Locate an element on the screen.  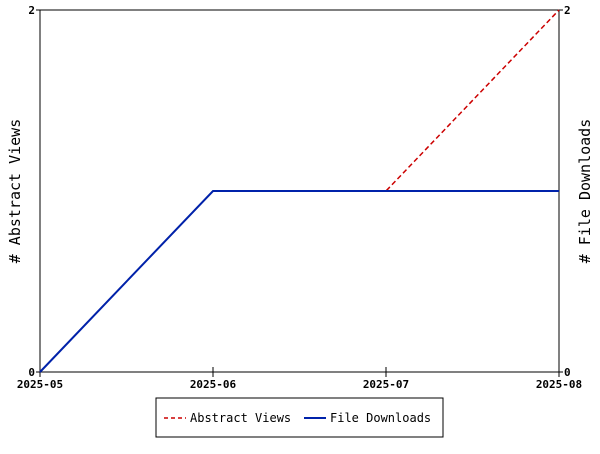
x-tick-label: 2025-08 is located at coordinates (559, 384).